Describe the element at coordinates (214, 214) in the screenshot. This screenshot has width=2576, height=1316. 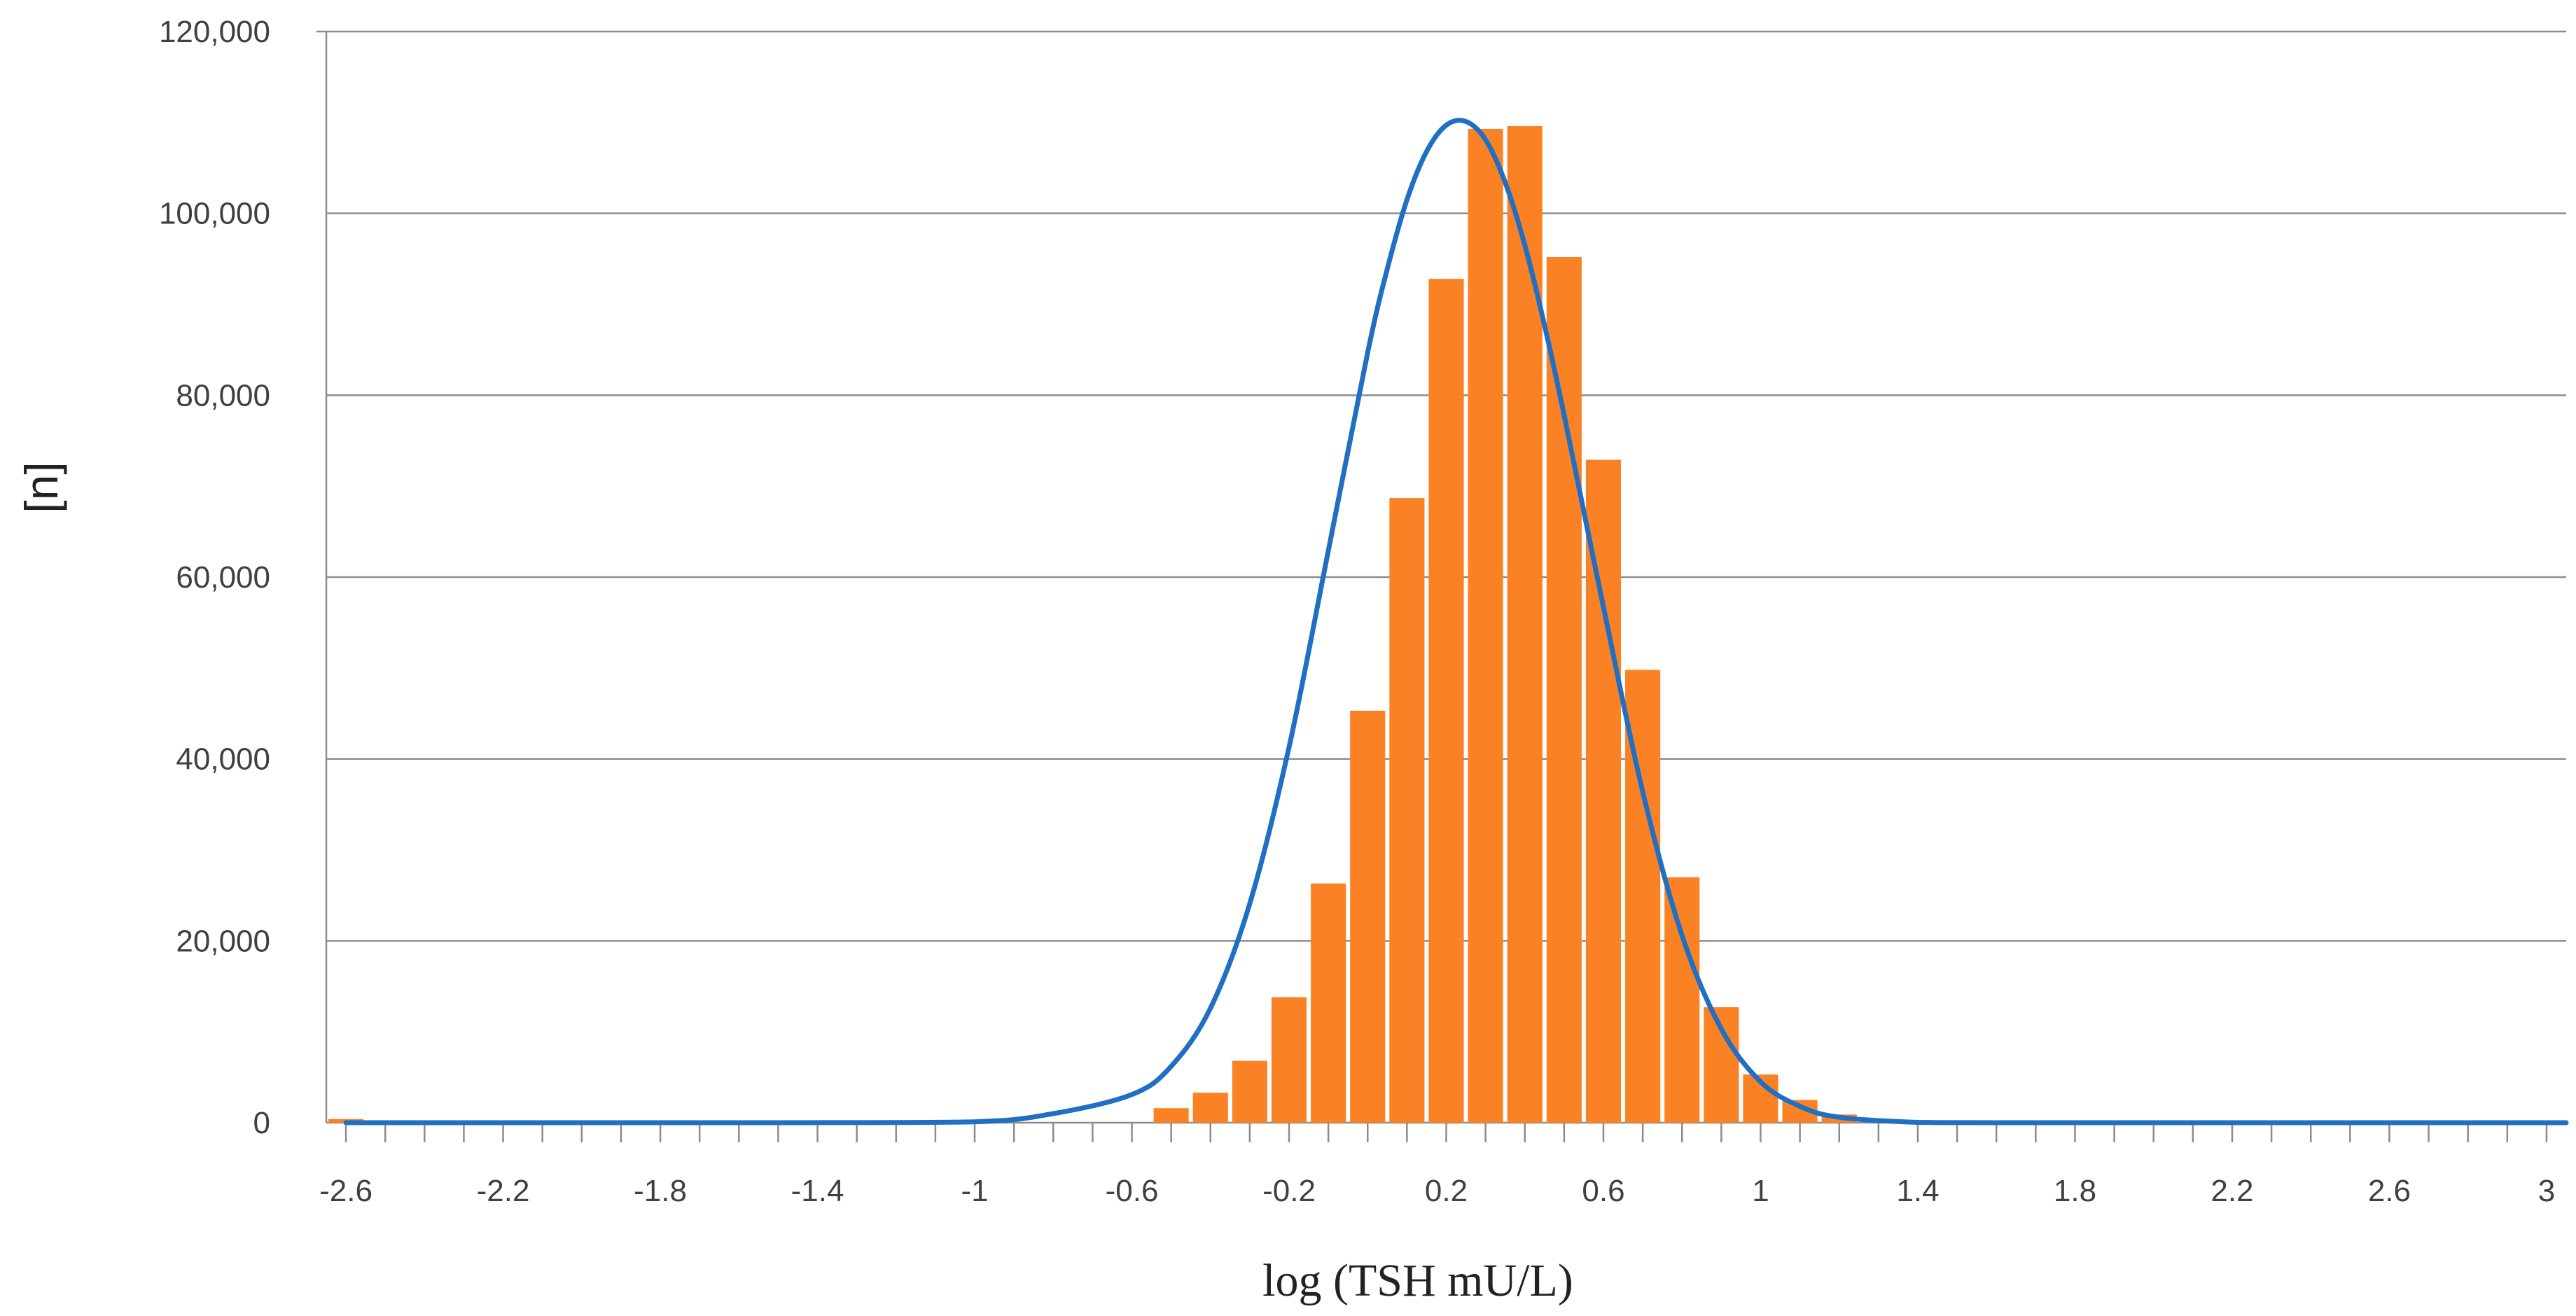
I see `y-tick-label: 100,000` at that location.